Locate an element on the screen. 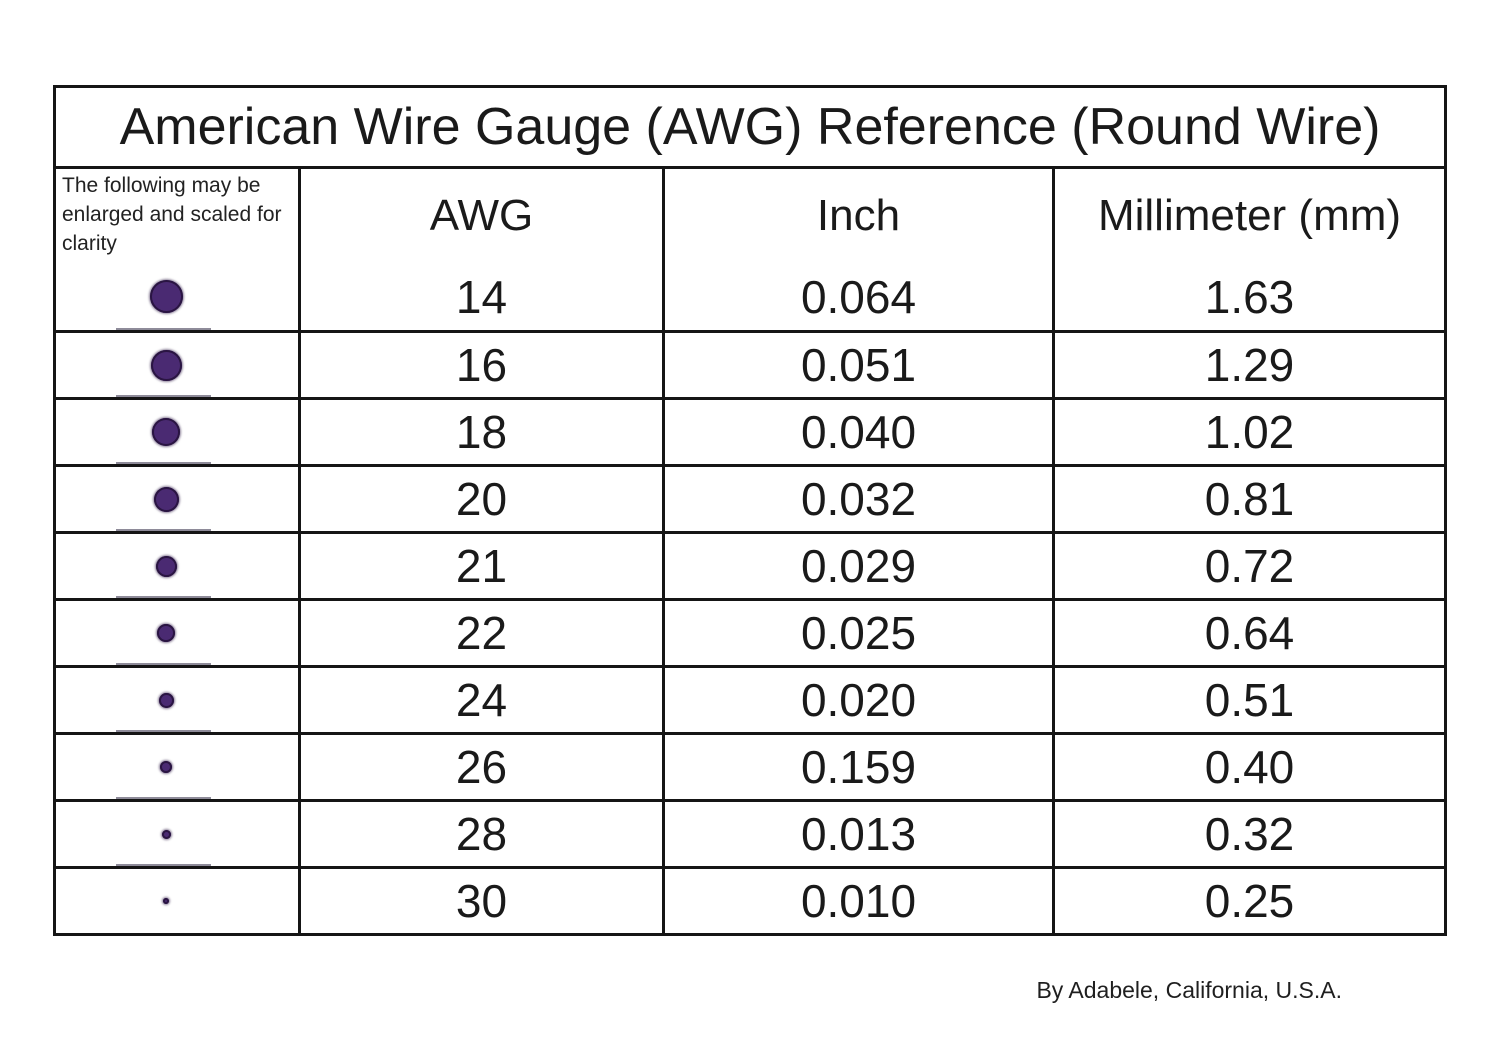 Image resolution: width=1500 pixels, height=1056 pixels. awg-value: 28 is located at coordinates (480, 834).